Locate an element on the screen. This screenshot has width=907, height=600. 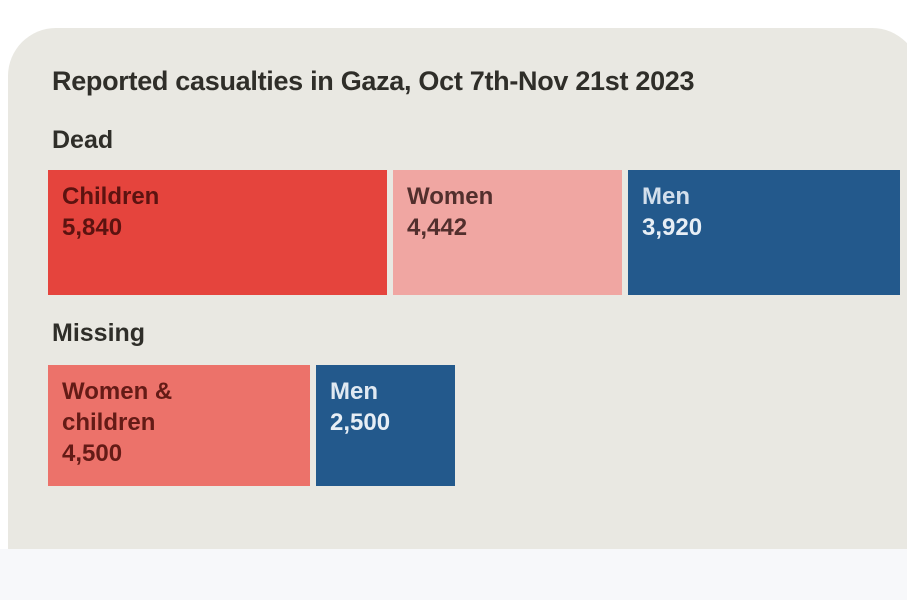
bar-missing-men: Men 2,500 is located at coordinates (385, 425).